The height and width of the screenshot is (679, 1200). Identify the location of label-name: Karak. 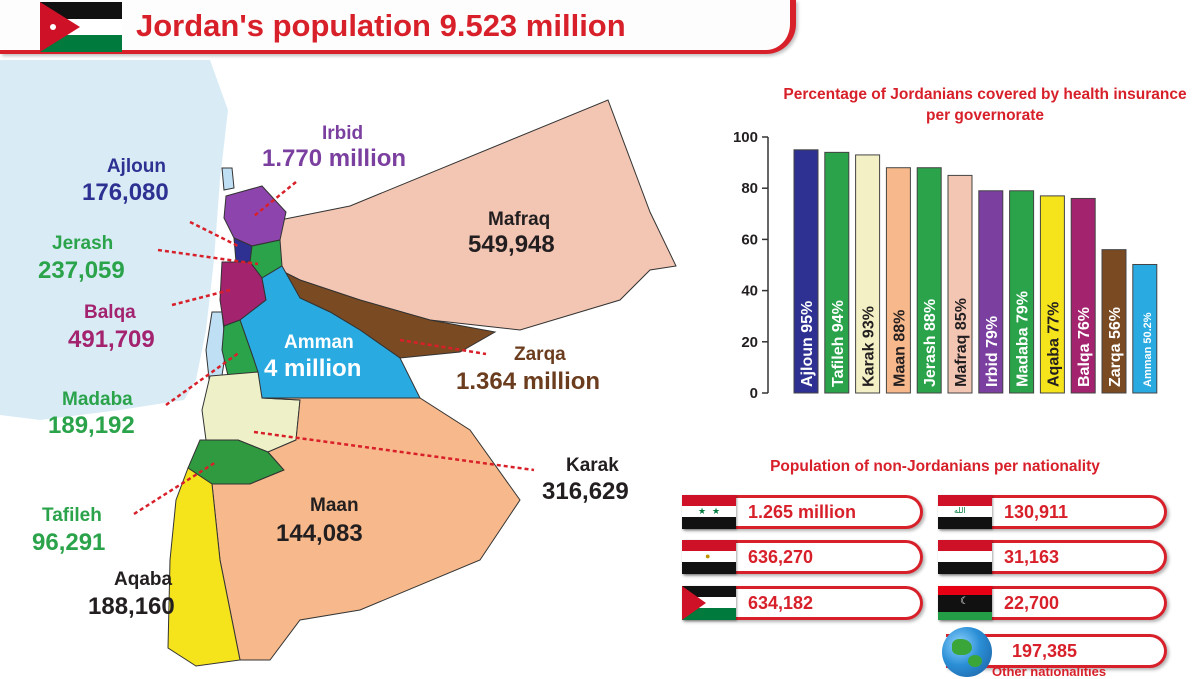
(592, 465).